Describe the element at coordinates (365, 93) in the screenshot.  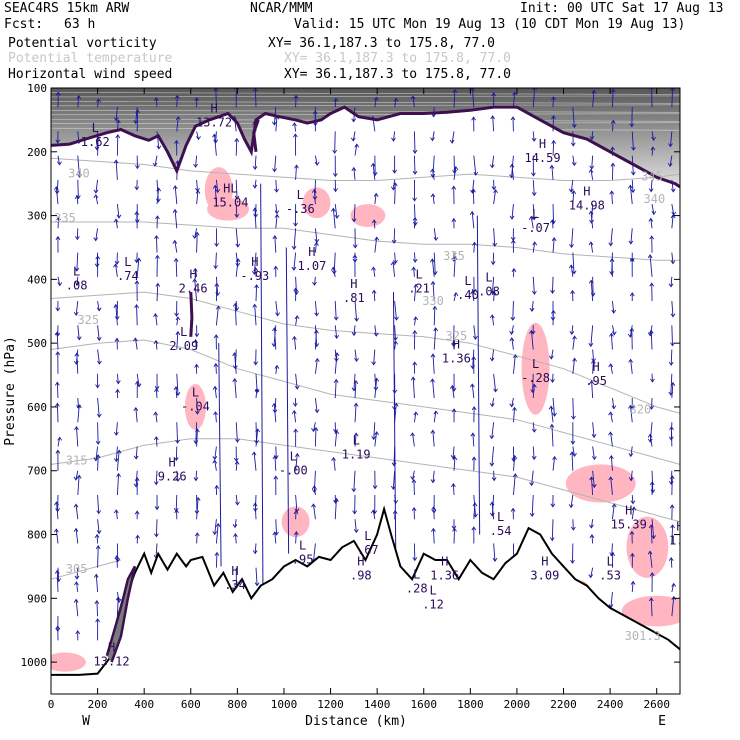
I see `strat-contour-line` at that location.